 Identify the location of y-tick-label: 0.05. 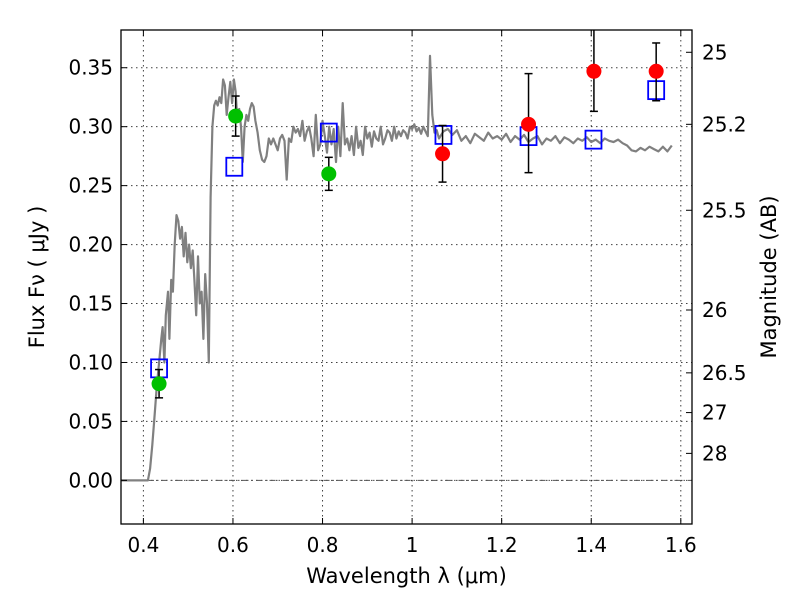
(90, 421).